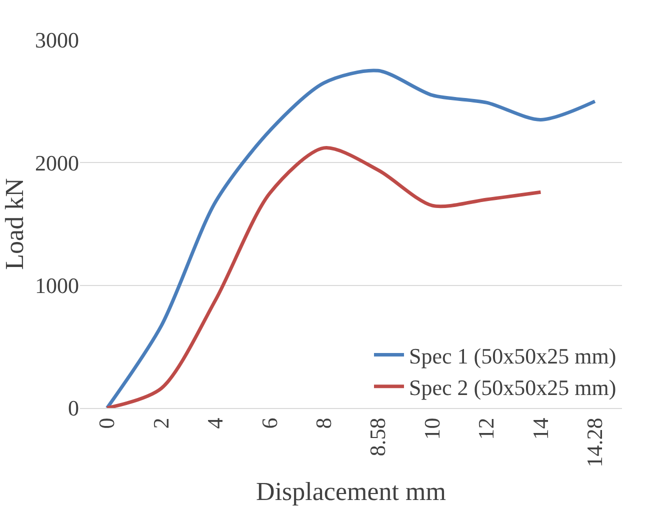  I want to click on x-tick-label: 2, so click(161, 423).